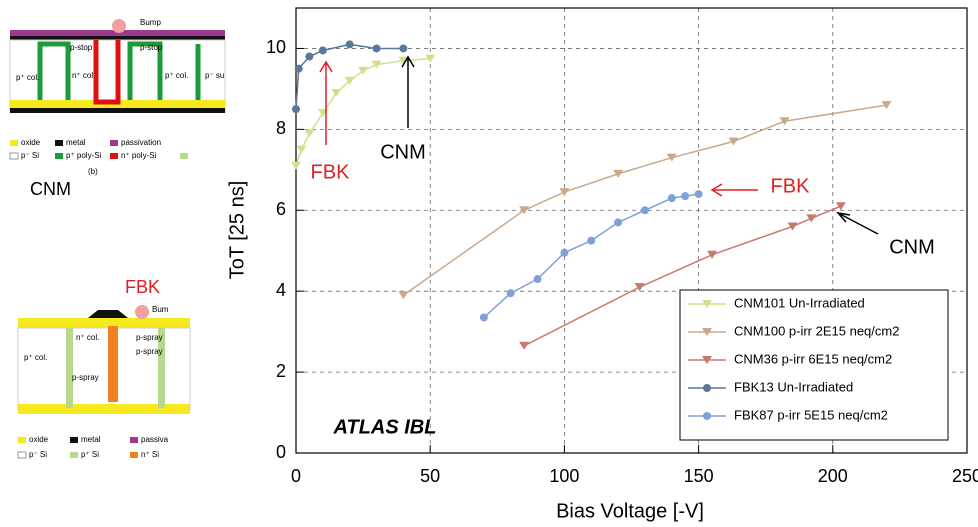  I want to click on key-nsi, so click(134, 455).